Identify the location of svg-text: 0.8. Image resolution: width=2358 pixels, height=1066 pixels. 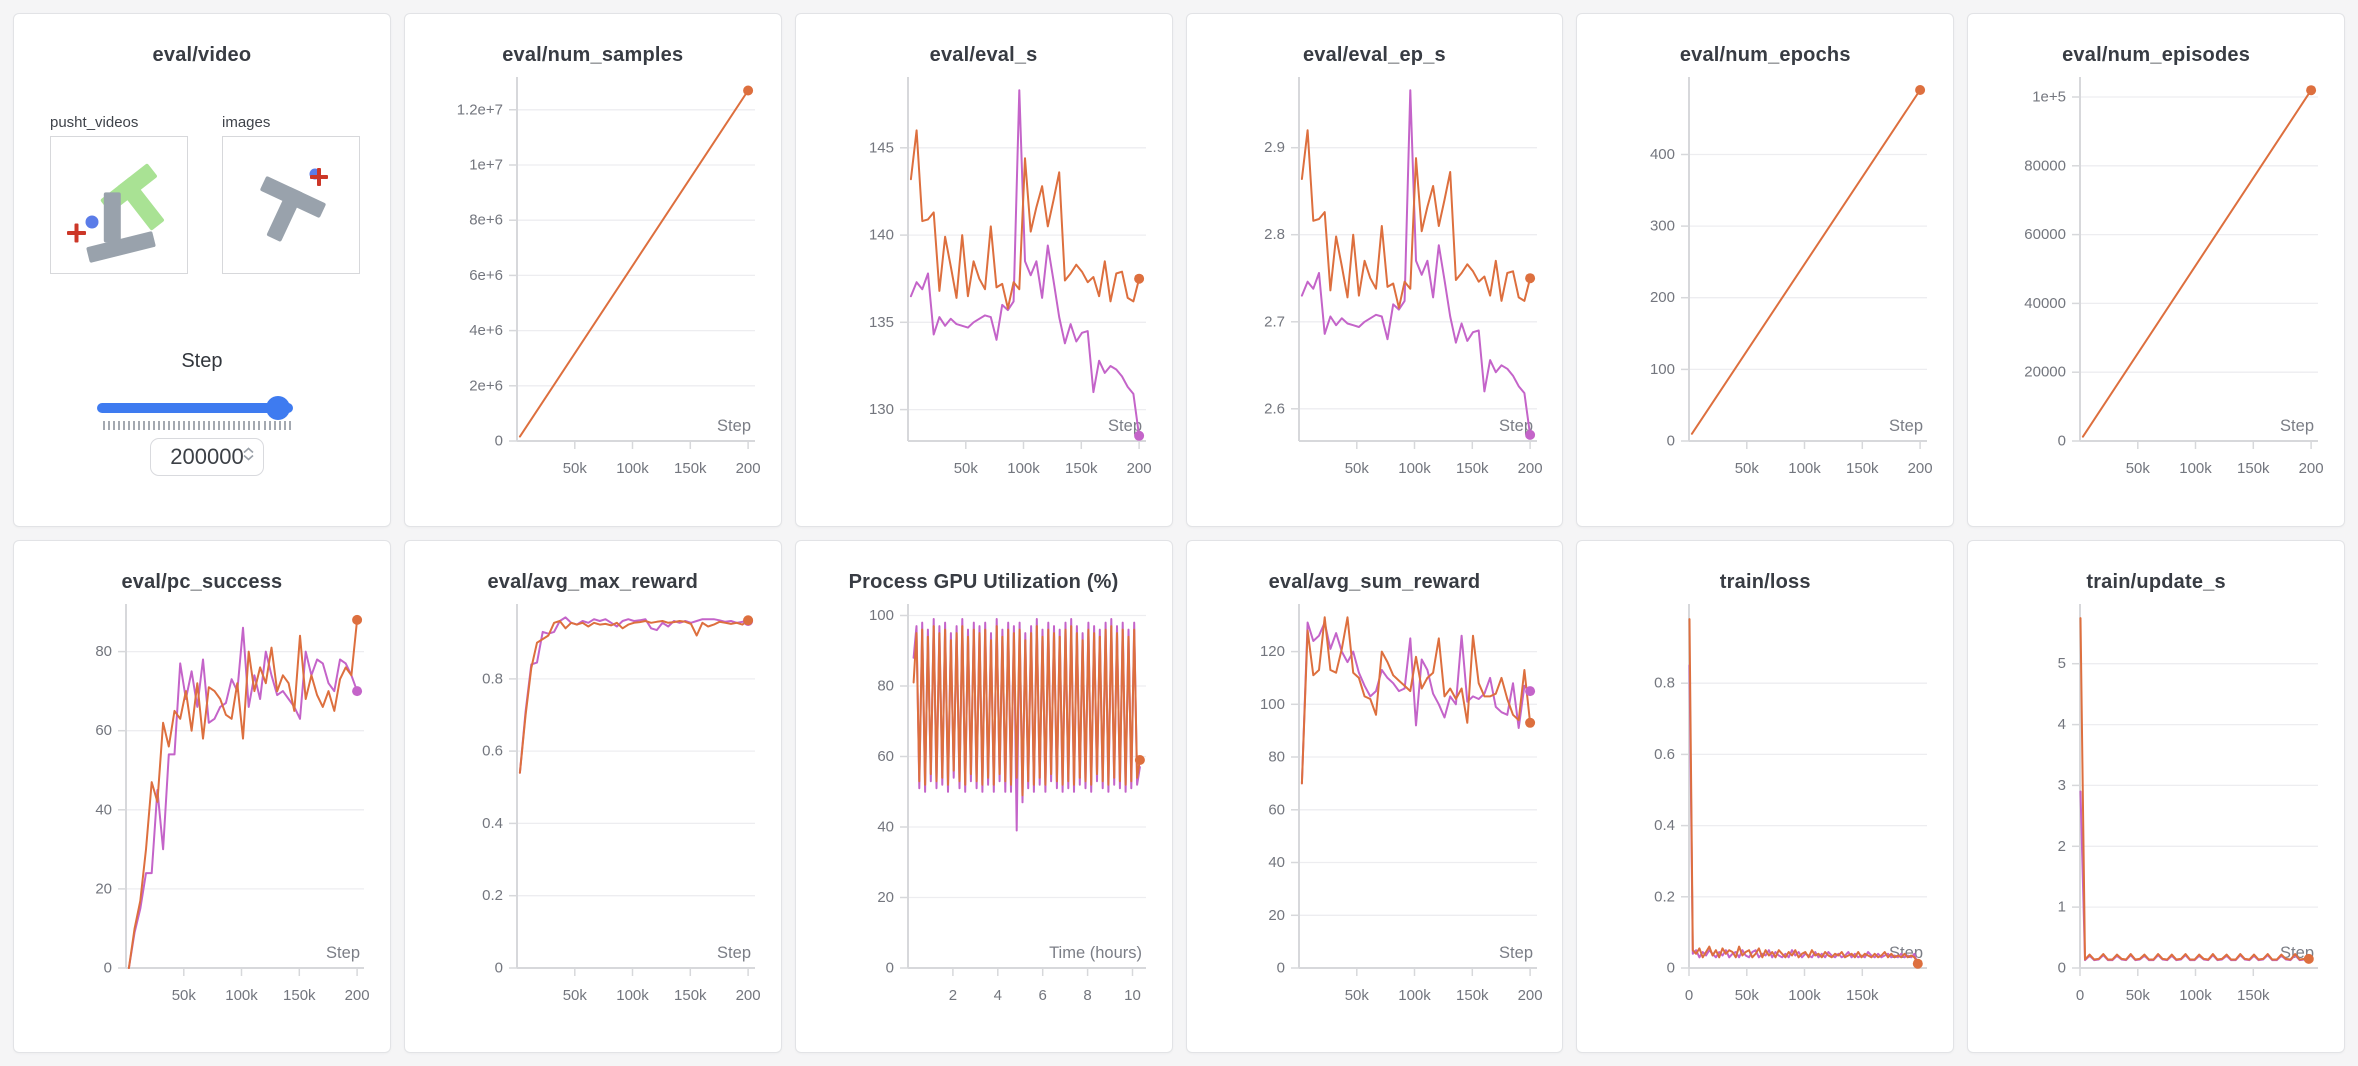
(1664, 682).